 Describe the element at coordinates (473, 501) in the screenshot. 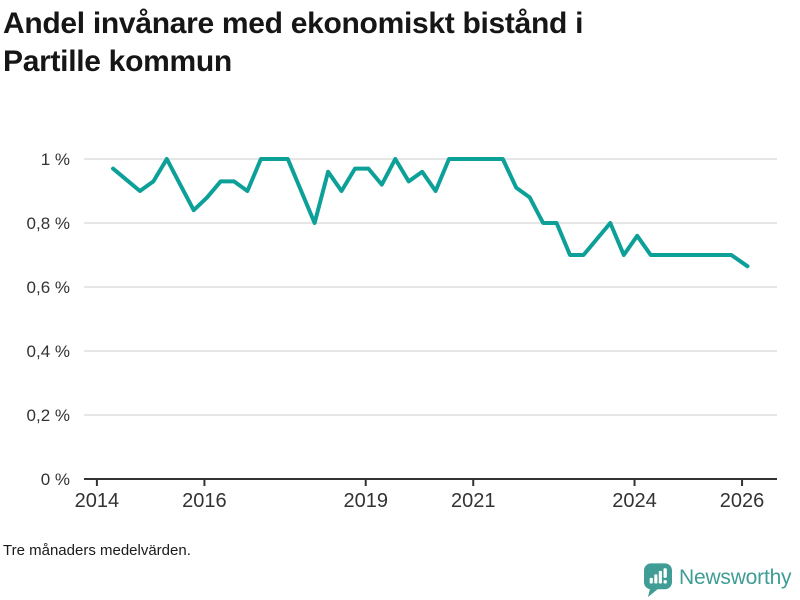

I see `x-tick-label: 2021` at that location.